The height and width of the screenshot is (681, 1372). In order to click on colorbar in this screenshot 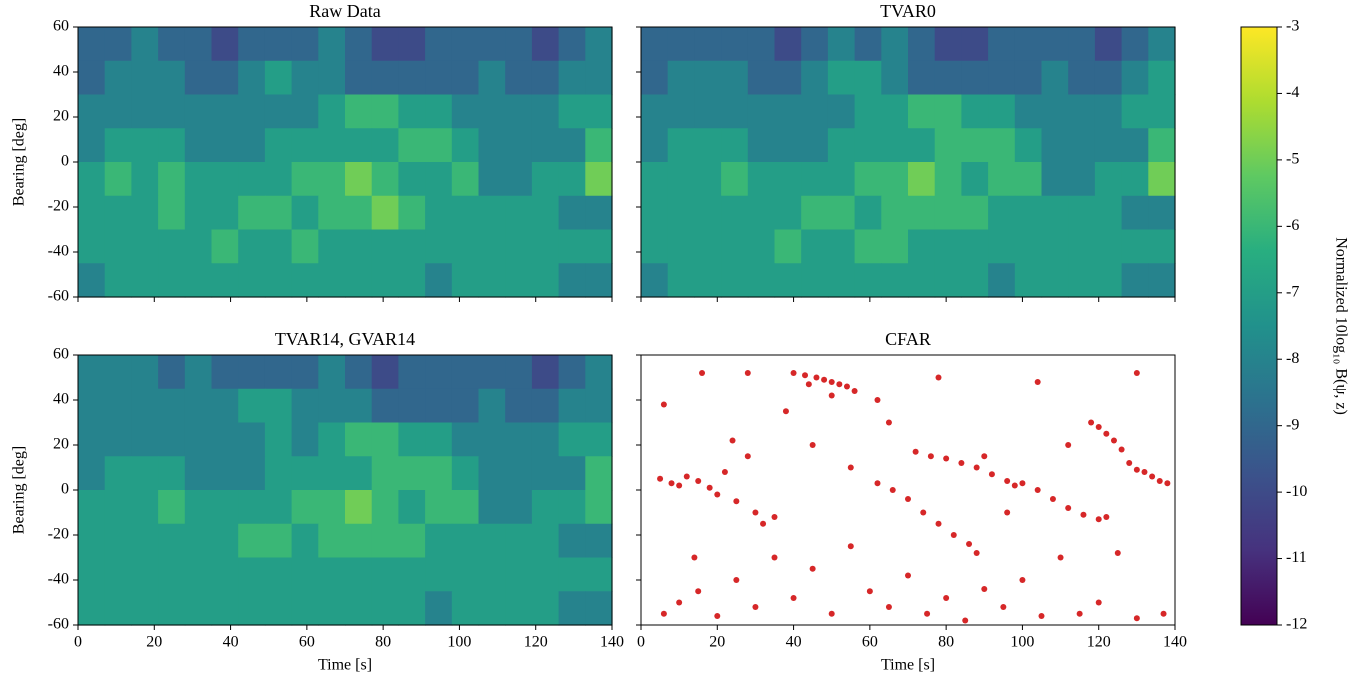, I will do `click(1259, 326)`.